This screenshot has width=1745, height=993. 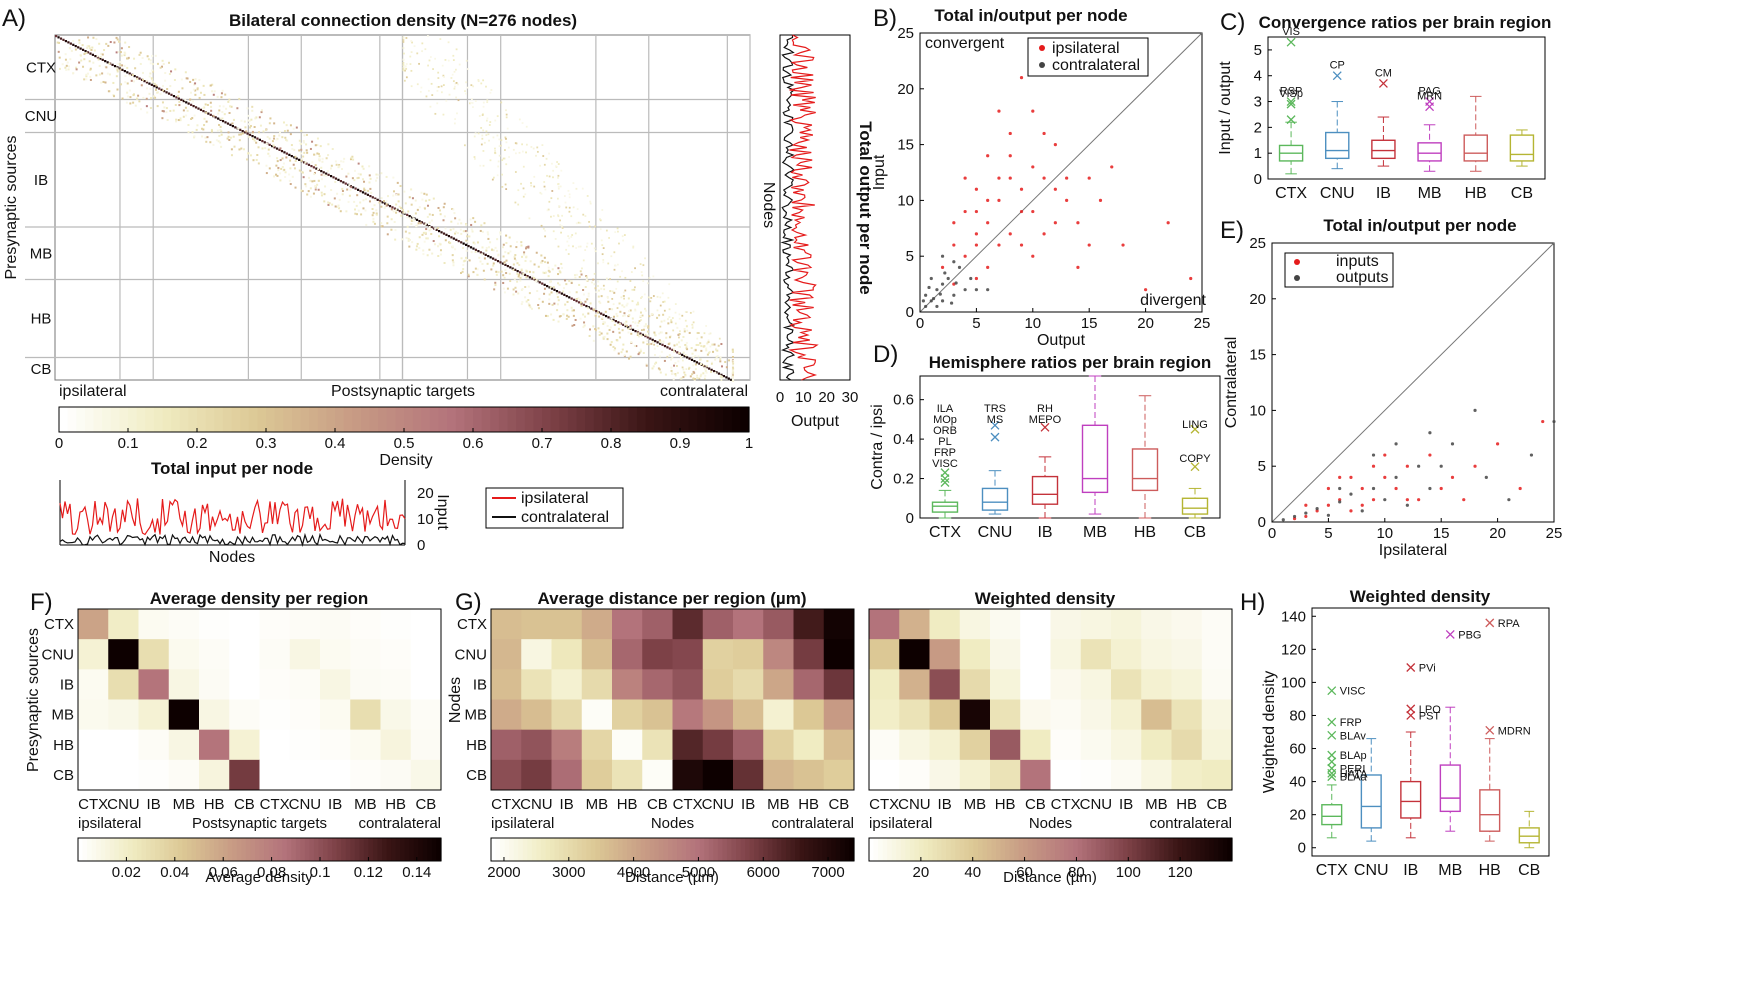 What do you see at coordinates (1354, 778) in the screenshot?
I see `chart-h-outlier-label: BLAa` at bounding box center [1354, 778].